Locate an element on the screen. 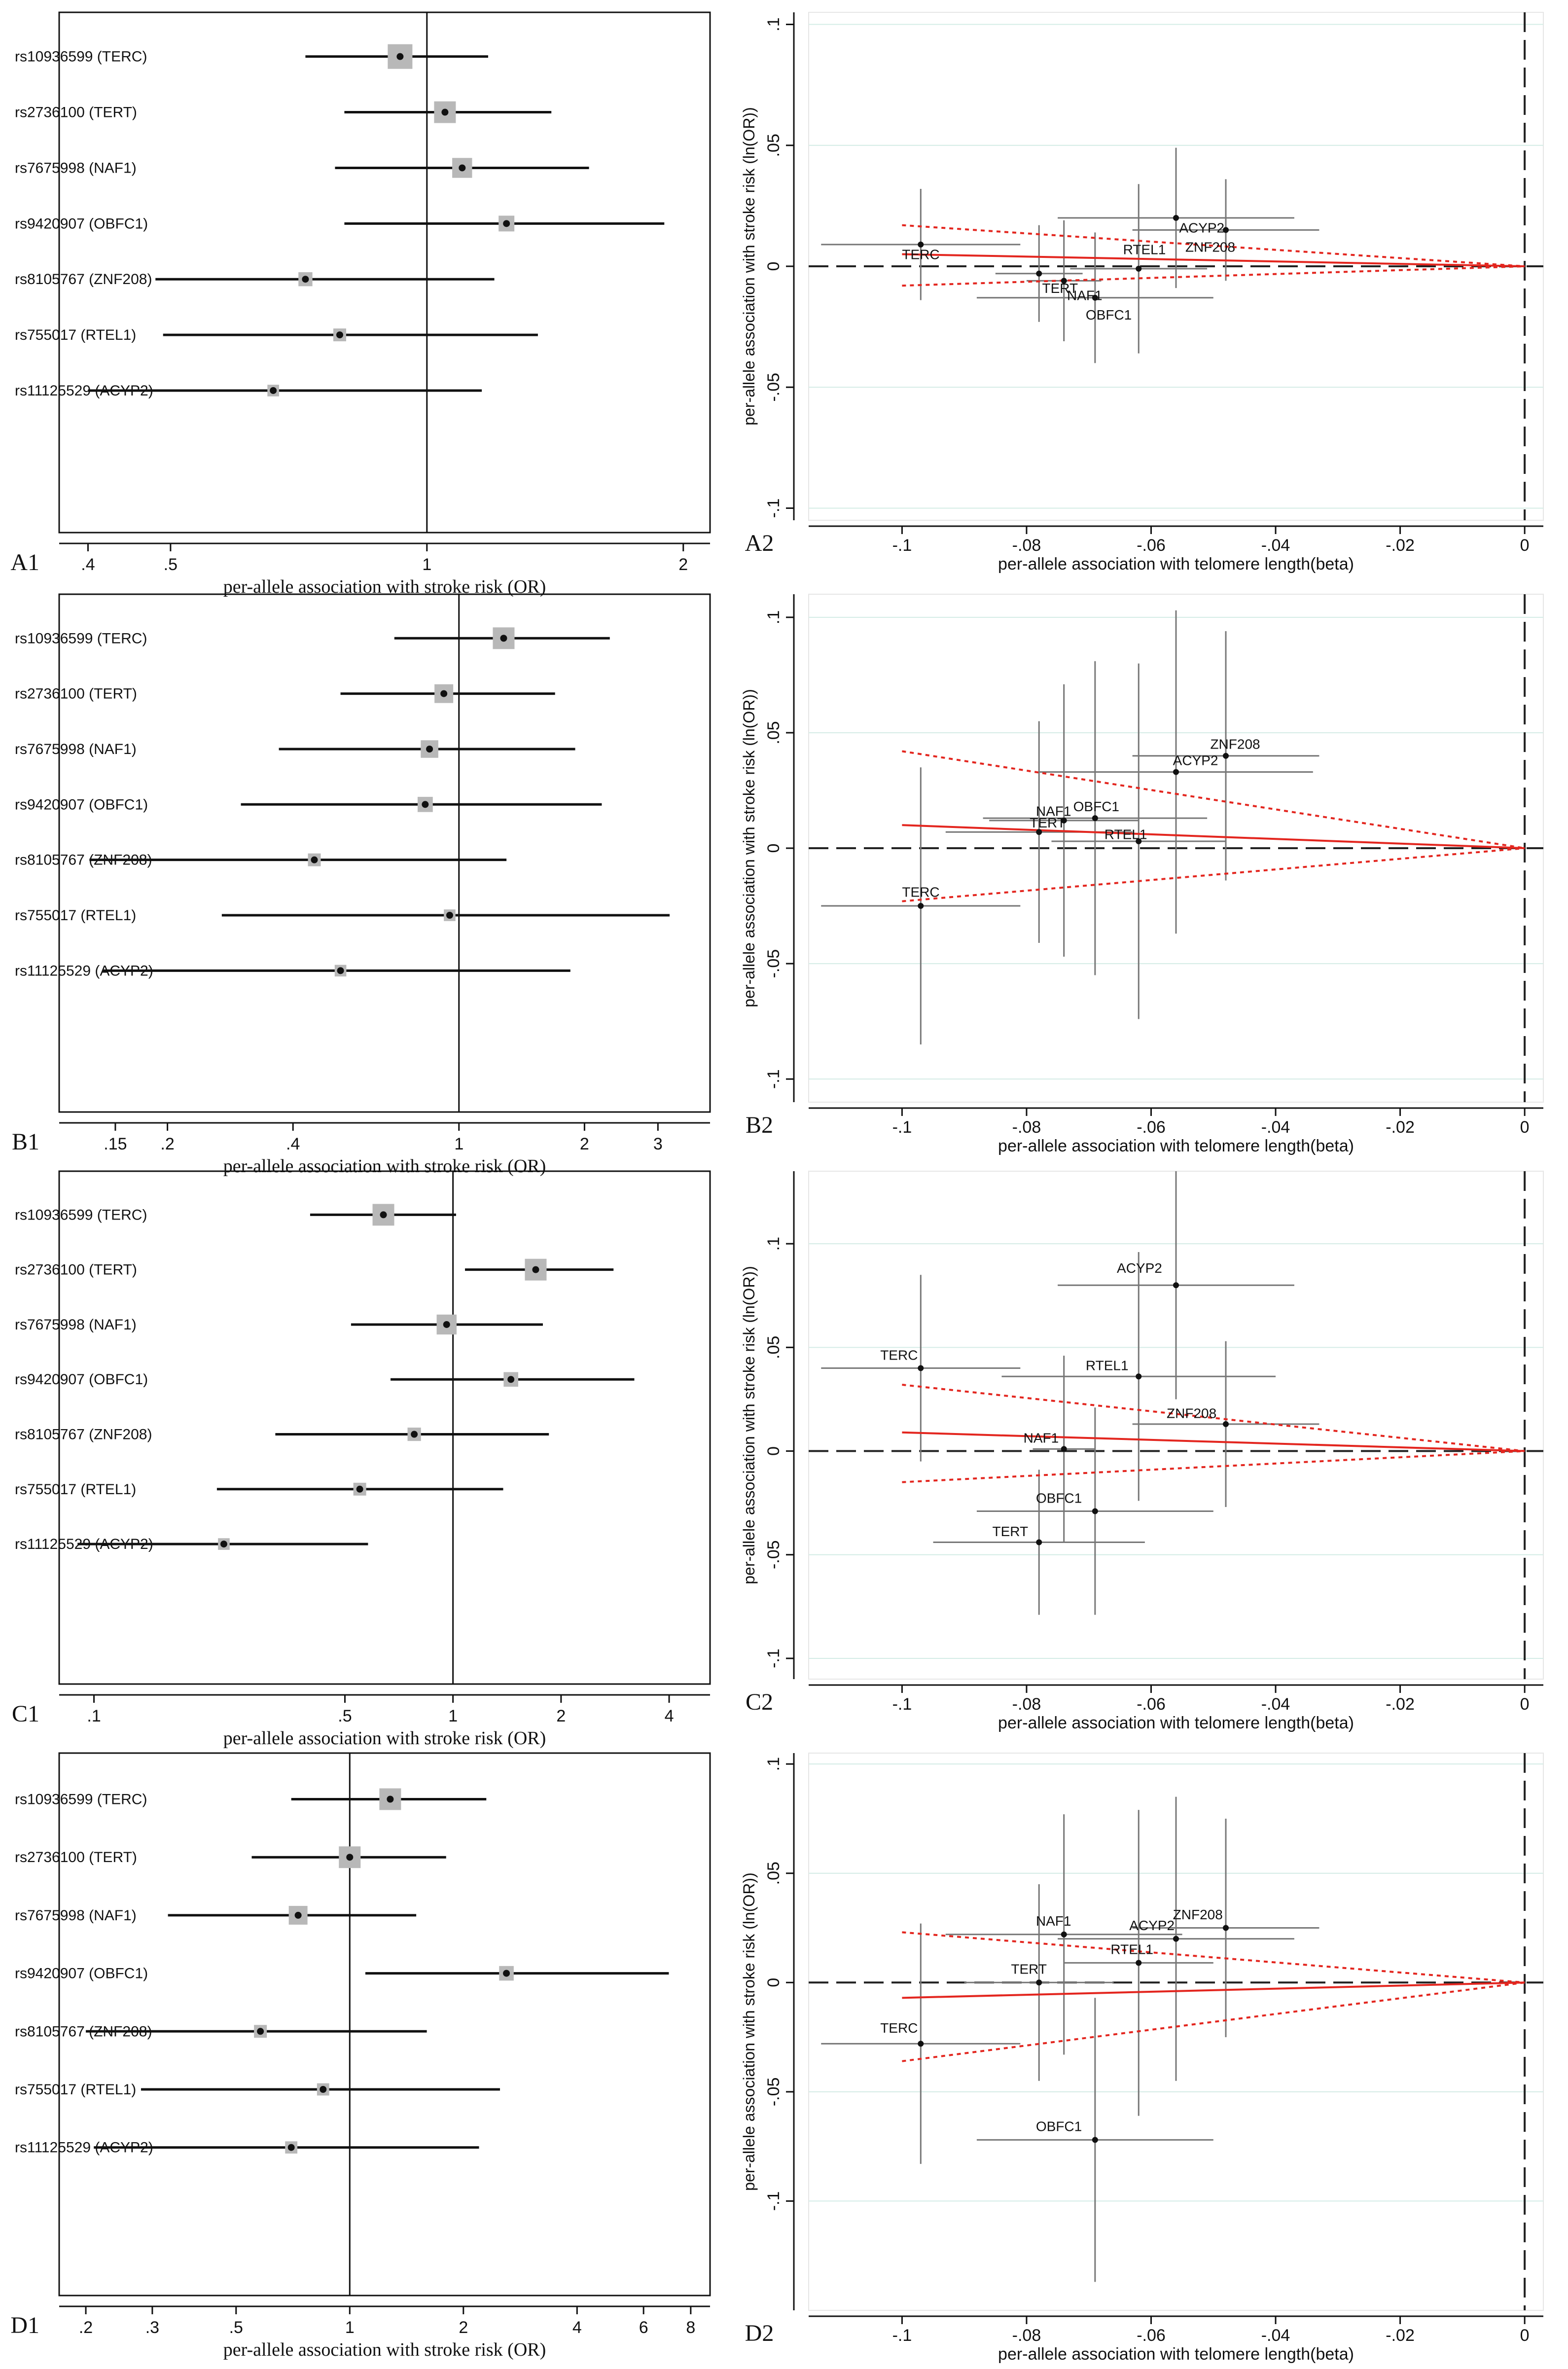  panel-label: C1 is located at coordinates (25, 1714).